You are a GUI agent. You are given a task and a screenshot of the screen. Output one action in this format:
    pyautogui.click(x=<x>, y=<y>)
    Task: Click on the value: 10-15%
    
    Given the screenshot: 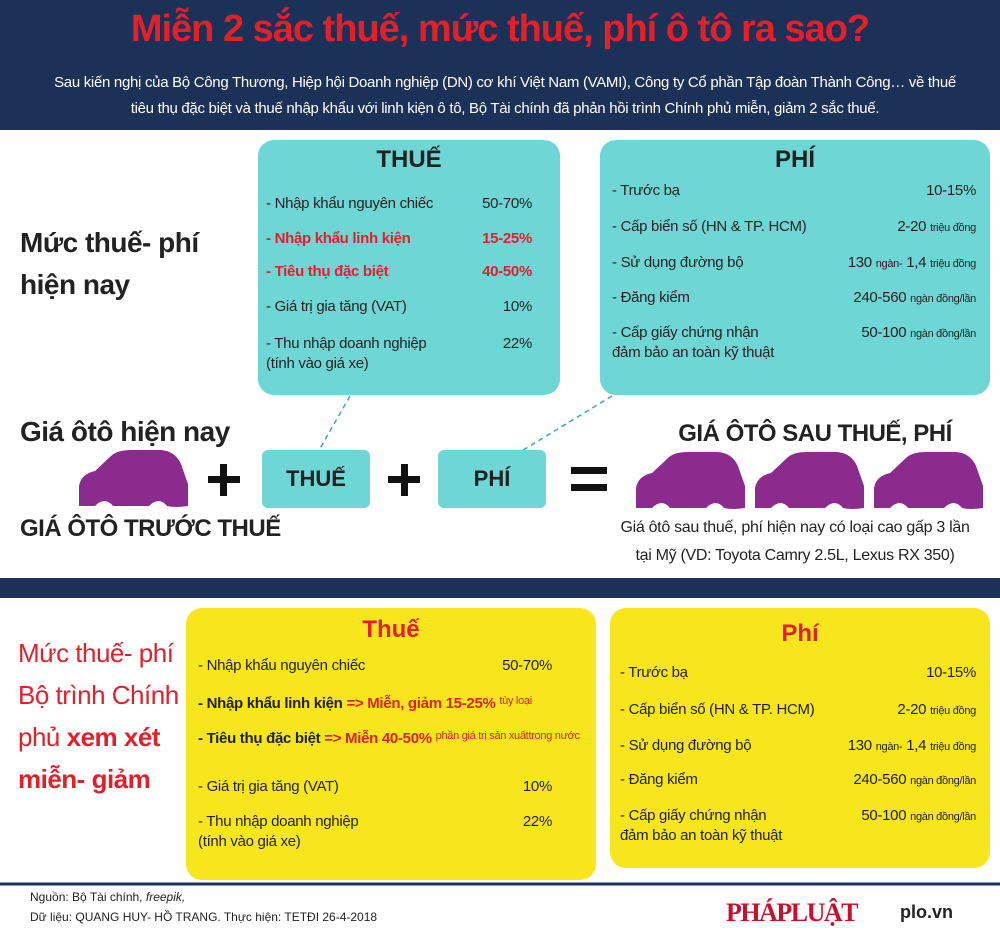 What is the action you would take?
    pyautogui.click(x=951, y=672)
    